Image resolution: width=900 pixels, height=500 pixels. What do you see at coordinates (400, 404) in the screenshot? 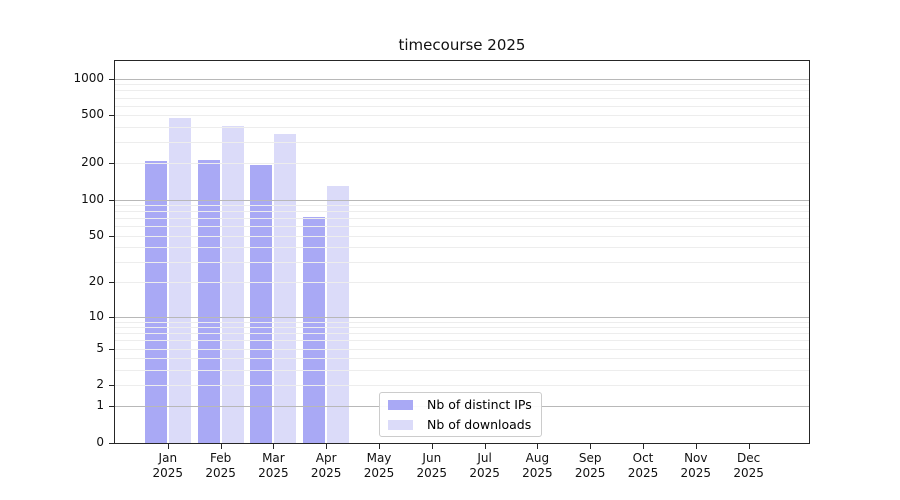
I see `legend-swatch-distinct-ips` at bounding box center [400, 404].